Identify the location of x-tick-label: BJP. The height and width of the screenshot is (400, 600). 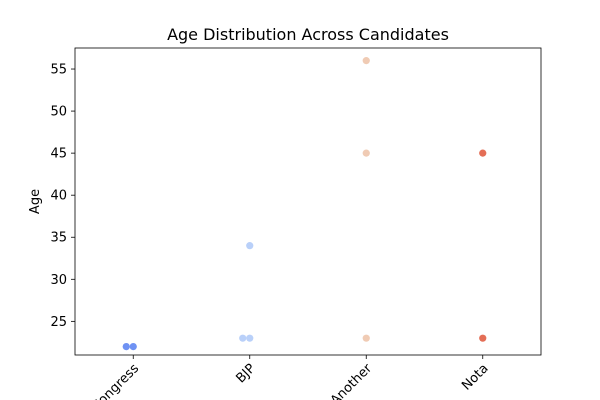
(245, 373).